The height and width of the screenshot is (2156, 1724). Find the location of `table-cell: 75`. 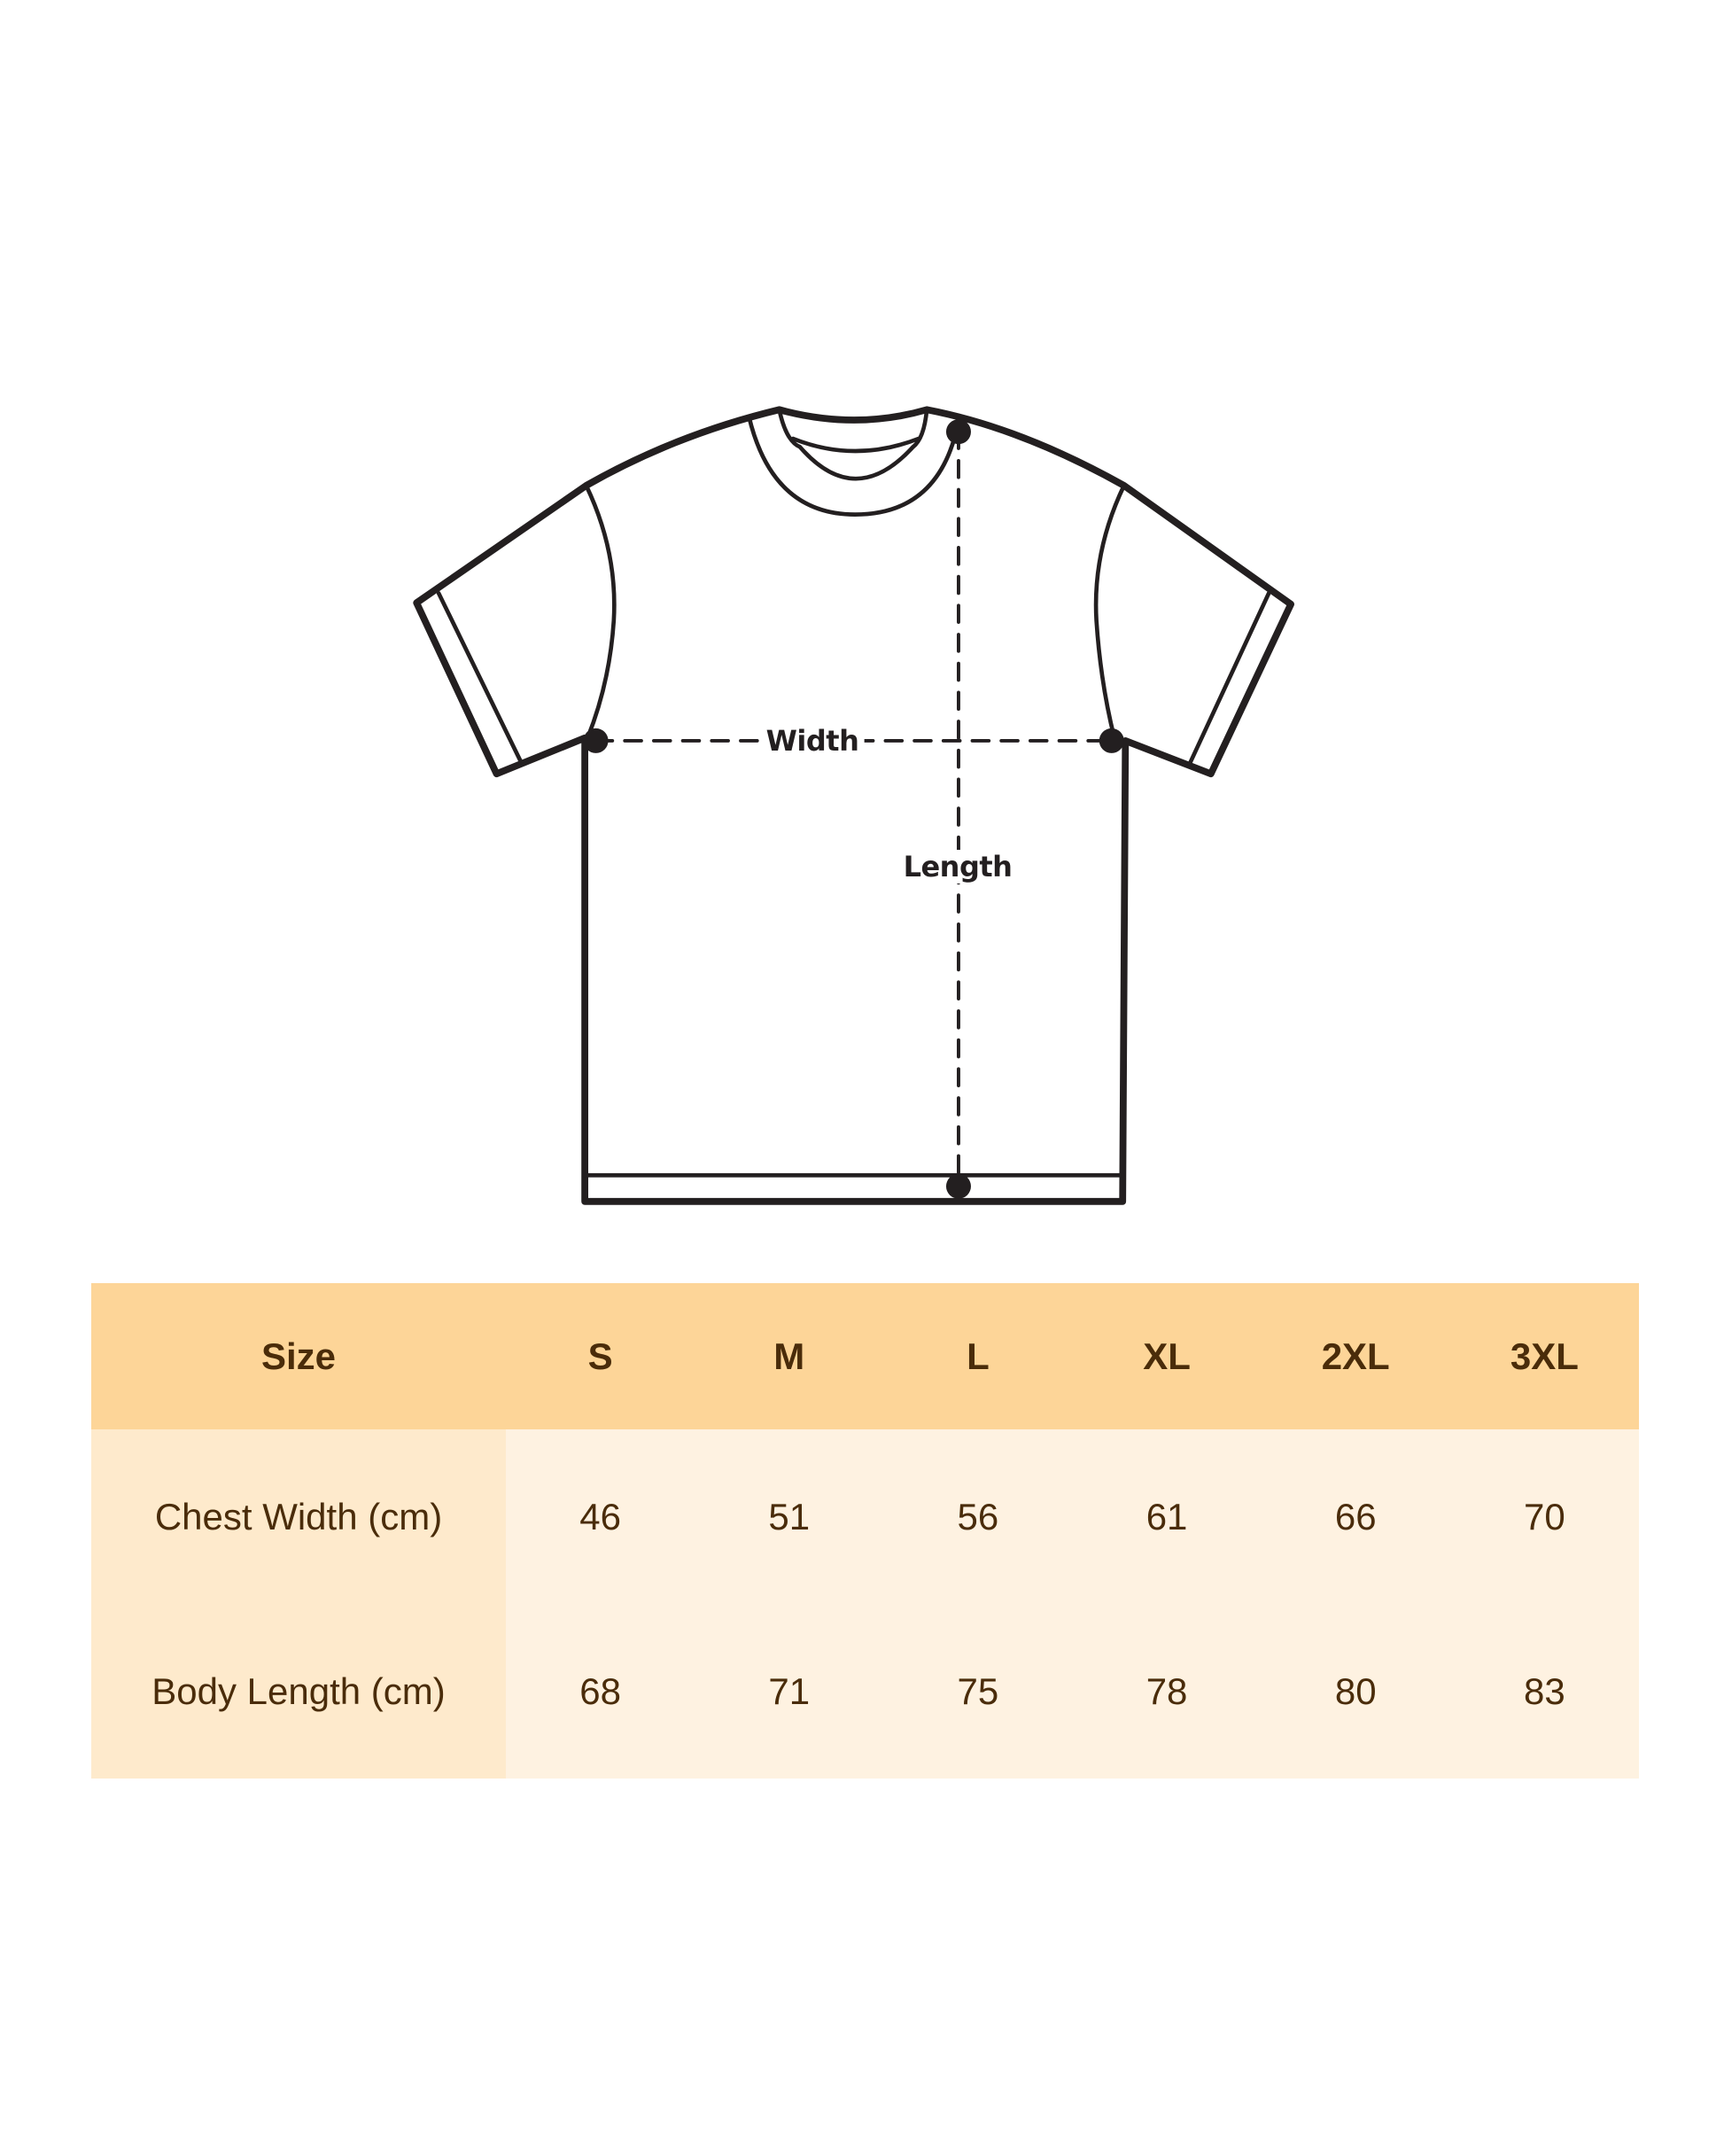

table-cell: 75 is located at coordinates (978, 1691).